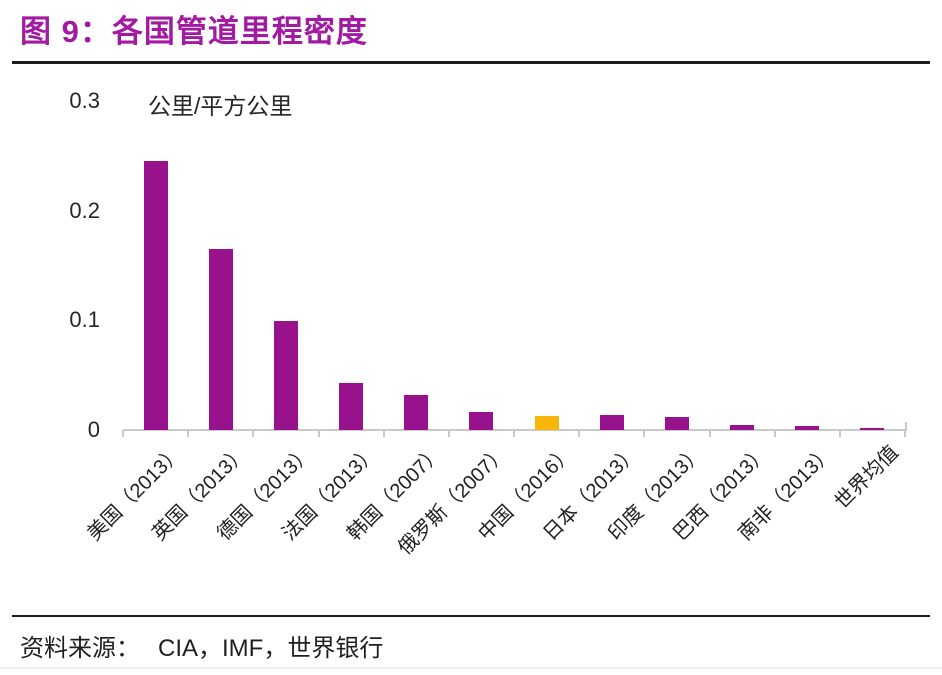 Image resolution: width=942 pixels, height=675 pixels. Describe the element at coordinates (84, 100) in the screenshot. I see `y-tick-label: 0.3` at that location.